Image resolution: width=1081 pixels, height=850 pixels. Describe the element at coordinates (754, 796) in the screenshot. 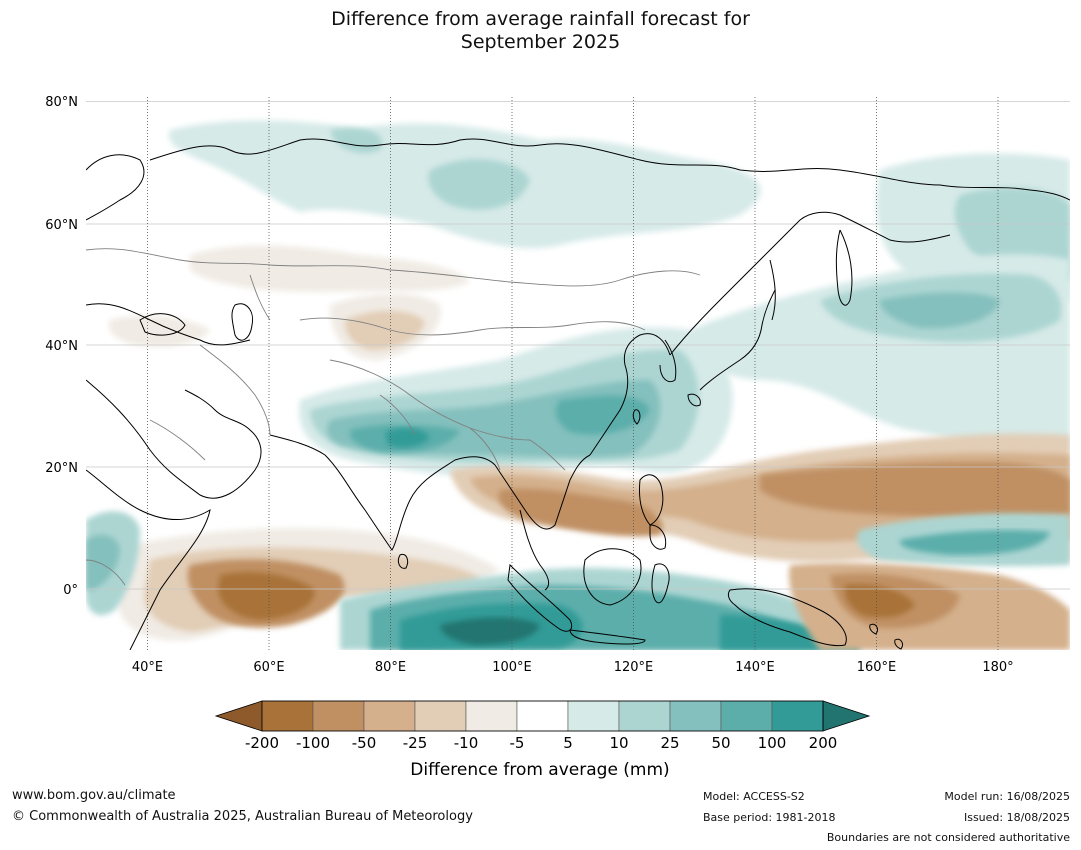

I see `model-text: Model: ACCESS-S2` at that location.